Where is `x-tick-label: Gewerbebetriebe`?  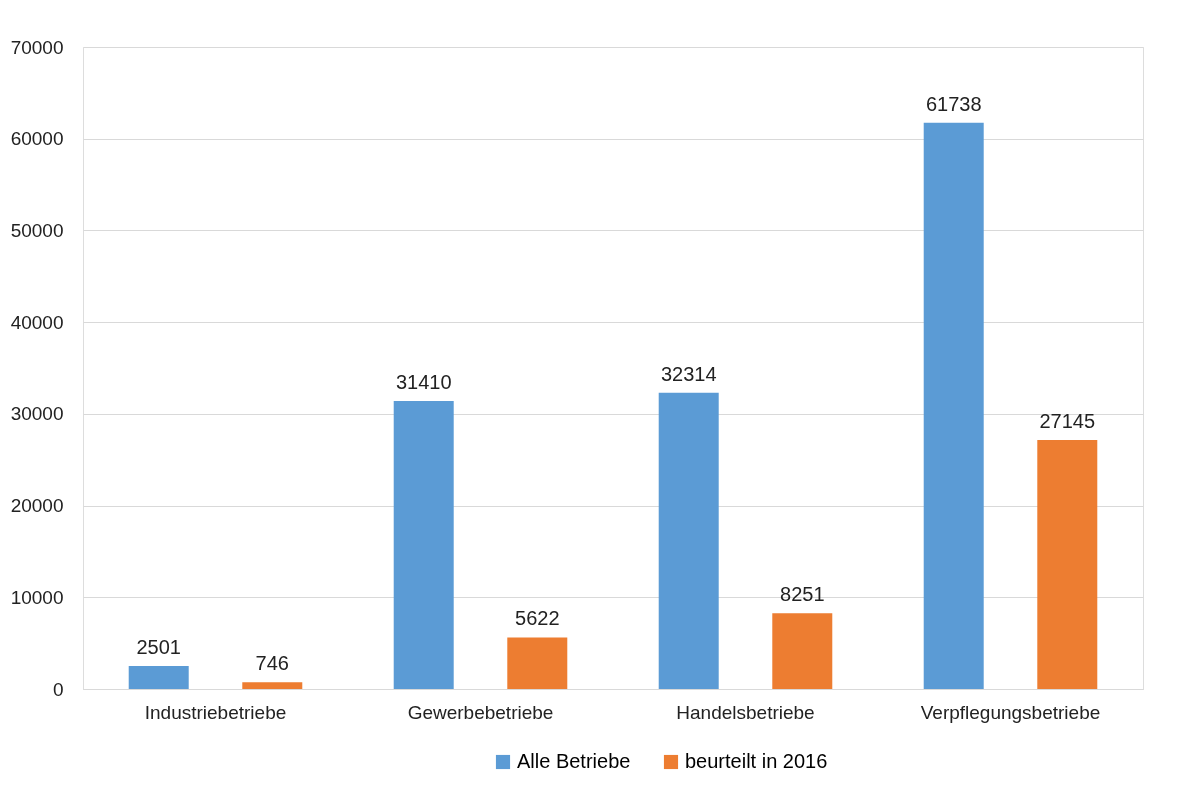 x-tick-label: Gewerbebetriebe is located at coordinates (480, 712).